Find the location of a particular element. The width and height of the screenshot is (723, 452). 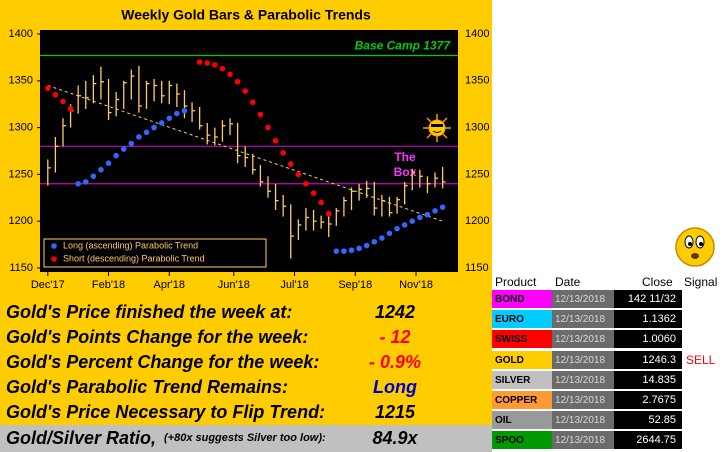

summary-row: Gold's Parabolic Trend Remains: Long is located at coordinates (246, 387).